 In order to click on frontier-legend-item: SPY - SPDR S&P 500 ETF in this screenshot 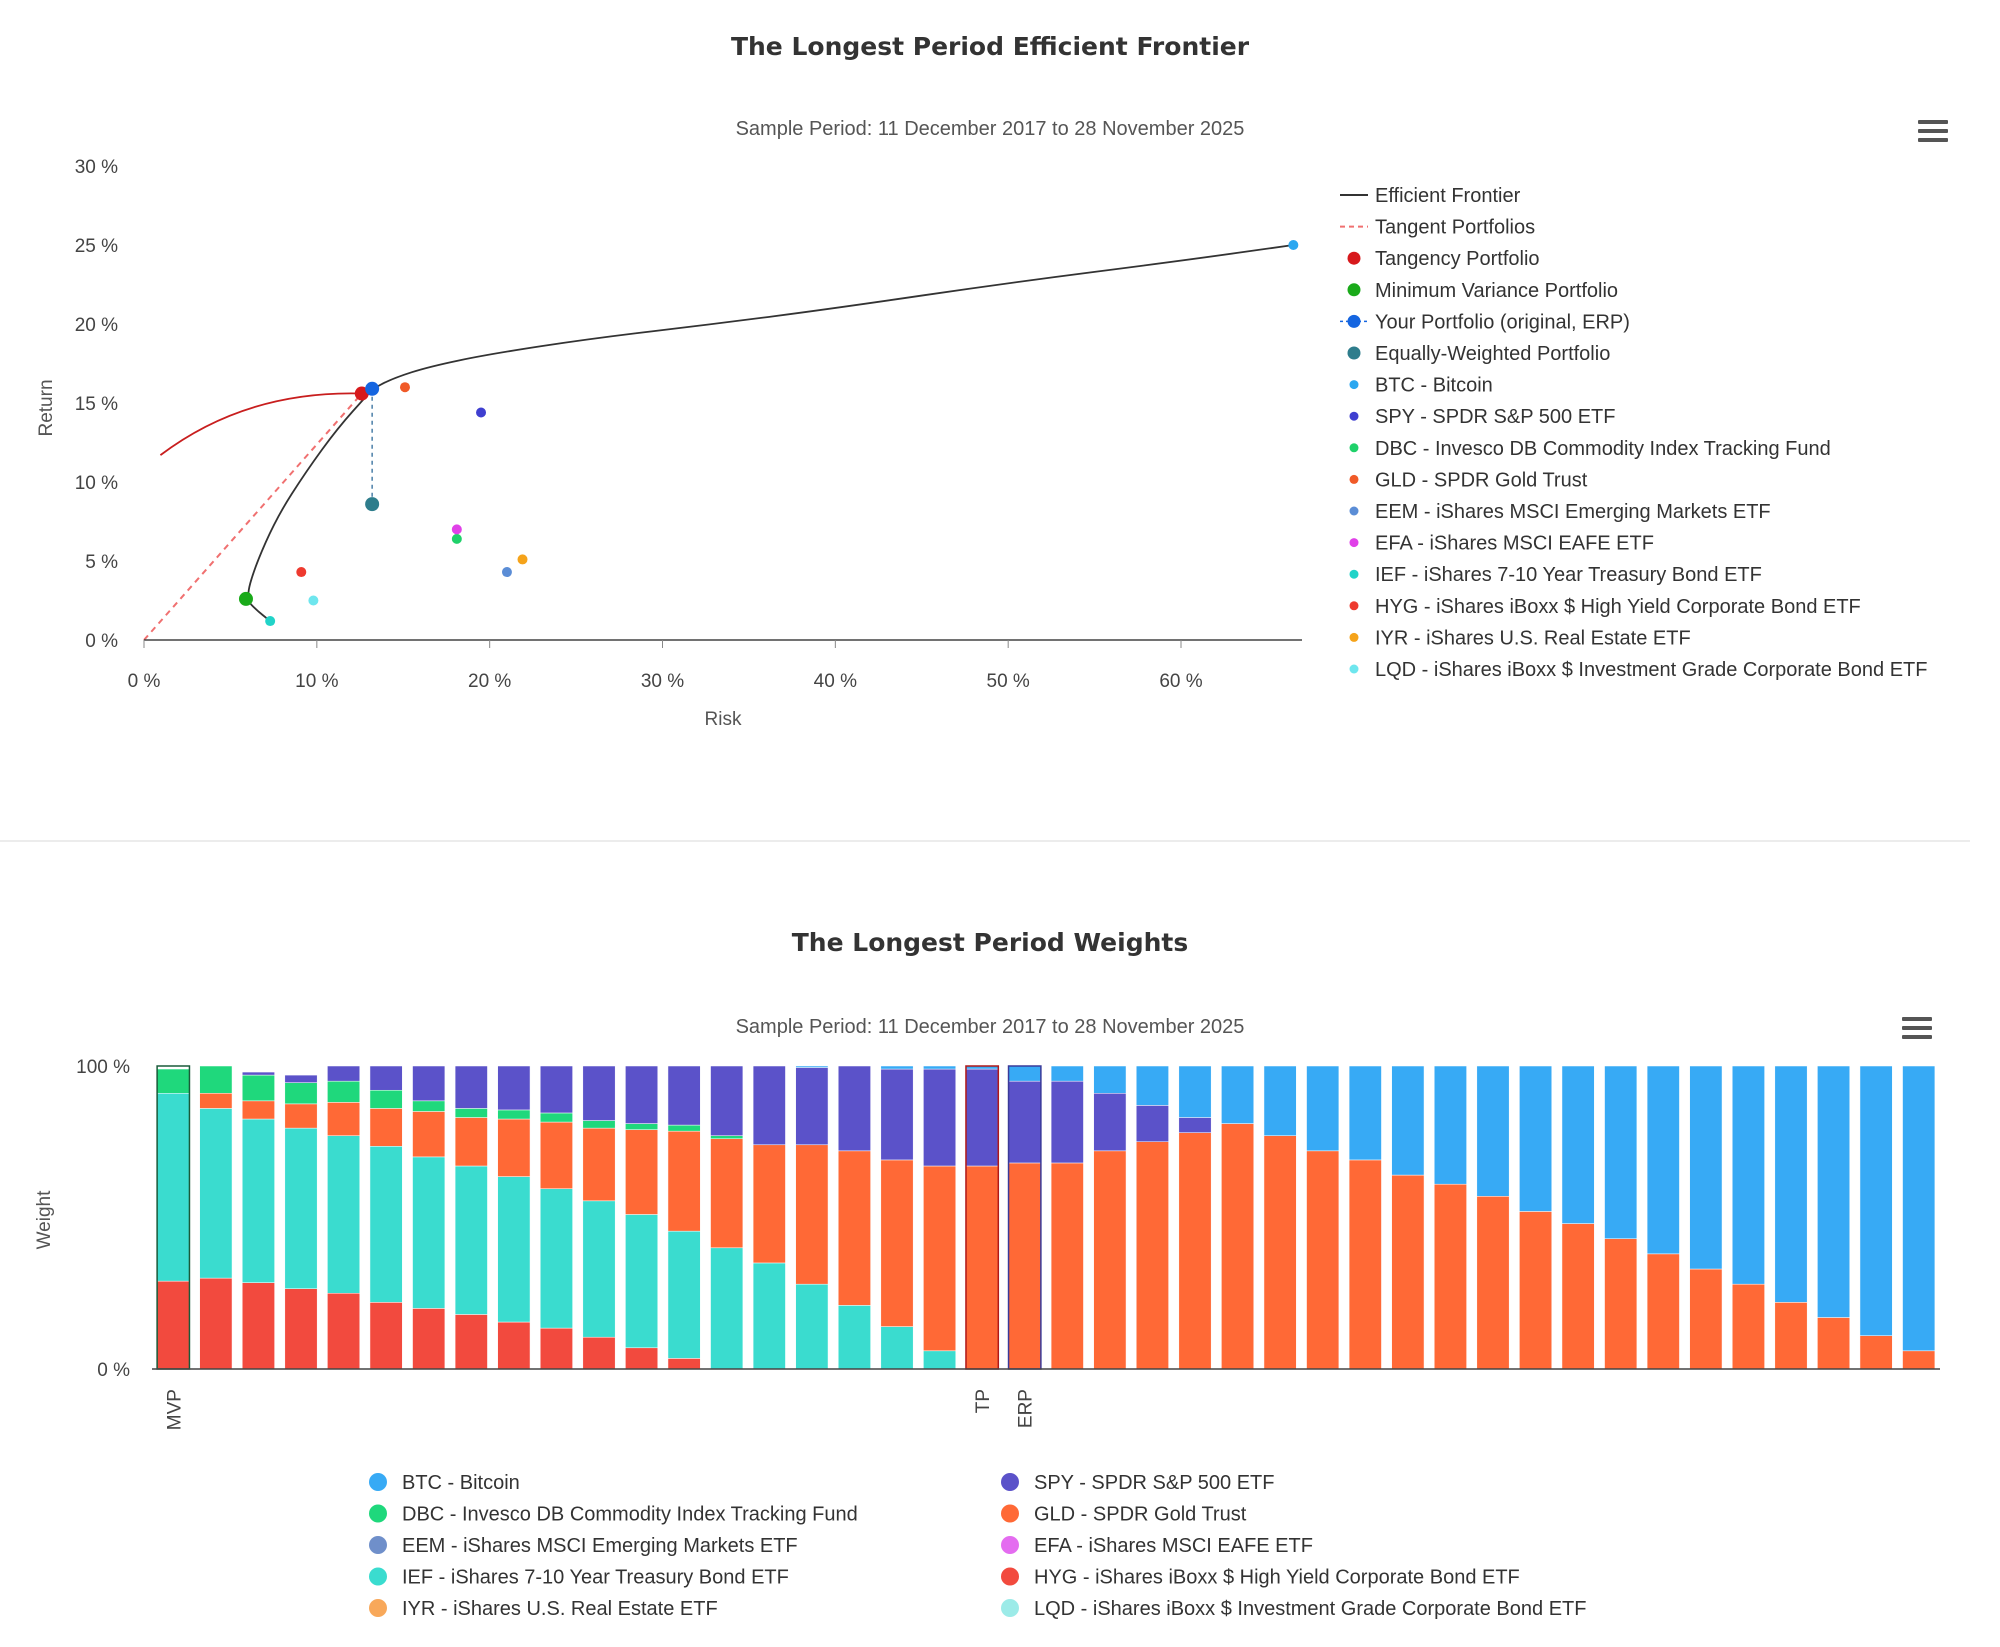, I will do `click(1482, 417)`.